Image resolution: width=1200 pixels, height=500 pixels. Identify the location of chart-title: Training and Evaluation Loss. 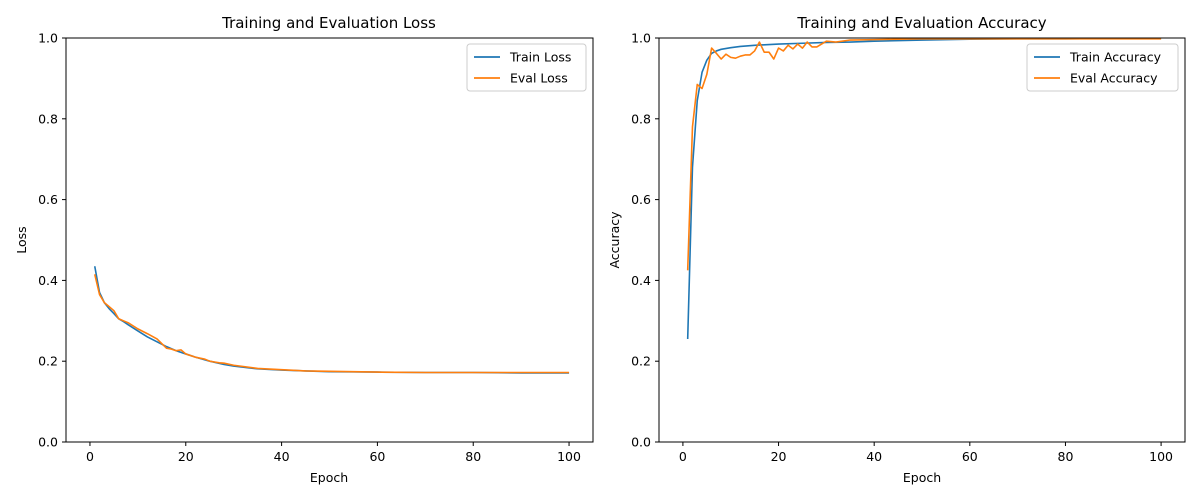
(328, 23).